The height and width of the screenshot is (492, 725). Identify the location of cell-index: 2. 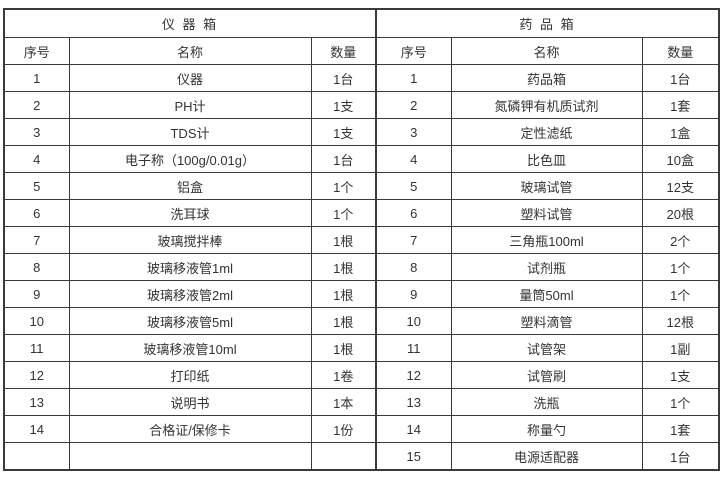
(36, 105).